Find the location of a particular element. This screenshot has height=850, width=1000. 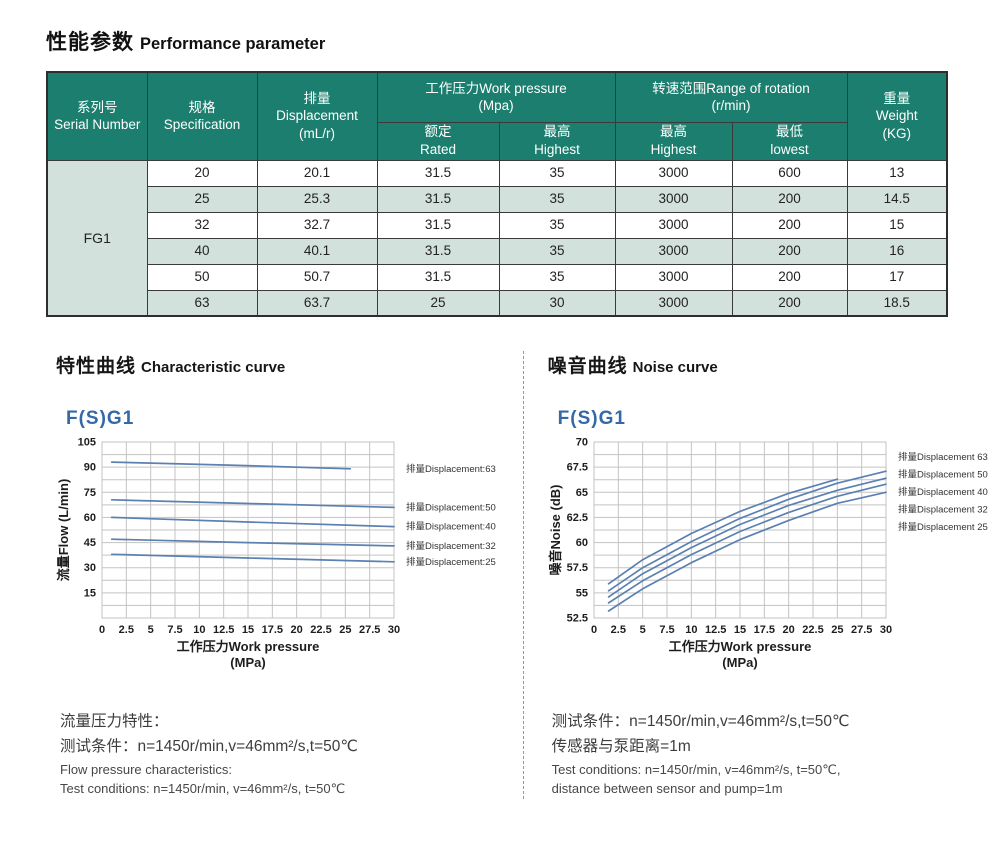

characteristic-section-title: 特性曲线 Characteristic curve is located at coordinates (171, 366).